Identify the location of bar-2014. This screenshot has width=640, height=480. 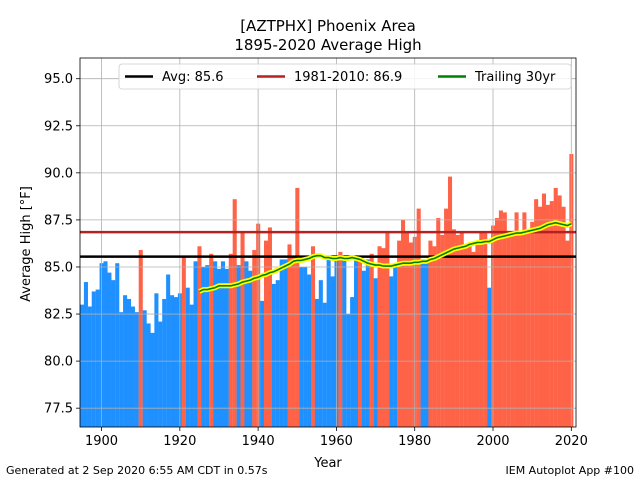
(547, 315).